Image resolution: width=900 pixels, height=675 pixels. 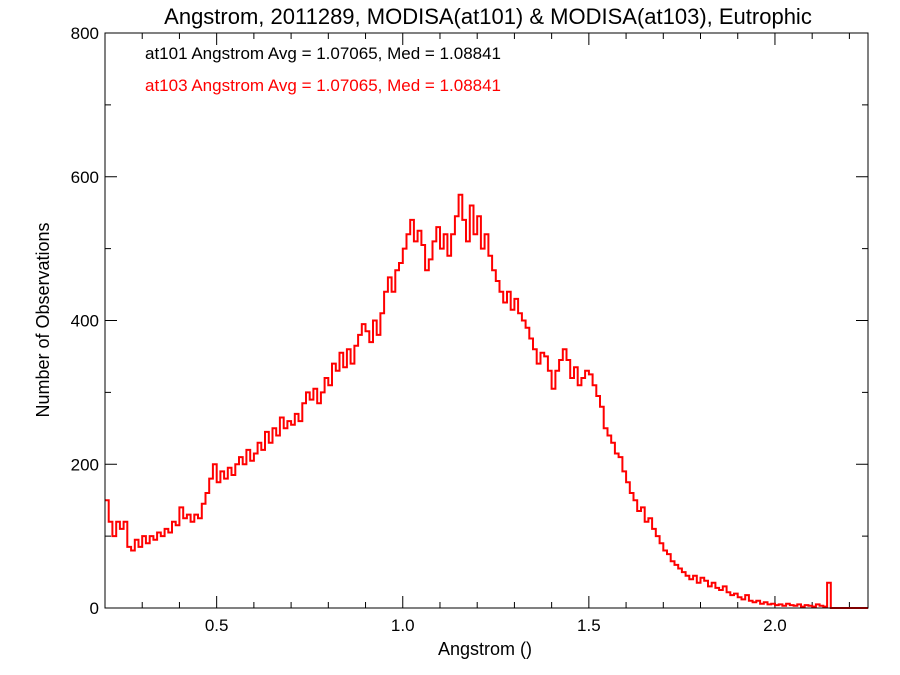 What do you see at coordinates (403, 625) in the screenshot?
I see `x-tick-label: 1.0` at bounding box center [403, 625].